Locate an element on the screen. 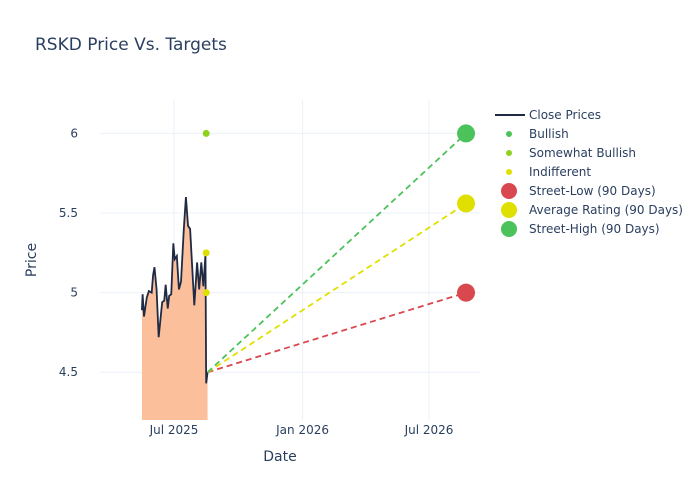  close-price-area is located at coordinates (174, 308).